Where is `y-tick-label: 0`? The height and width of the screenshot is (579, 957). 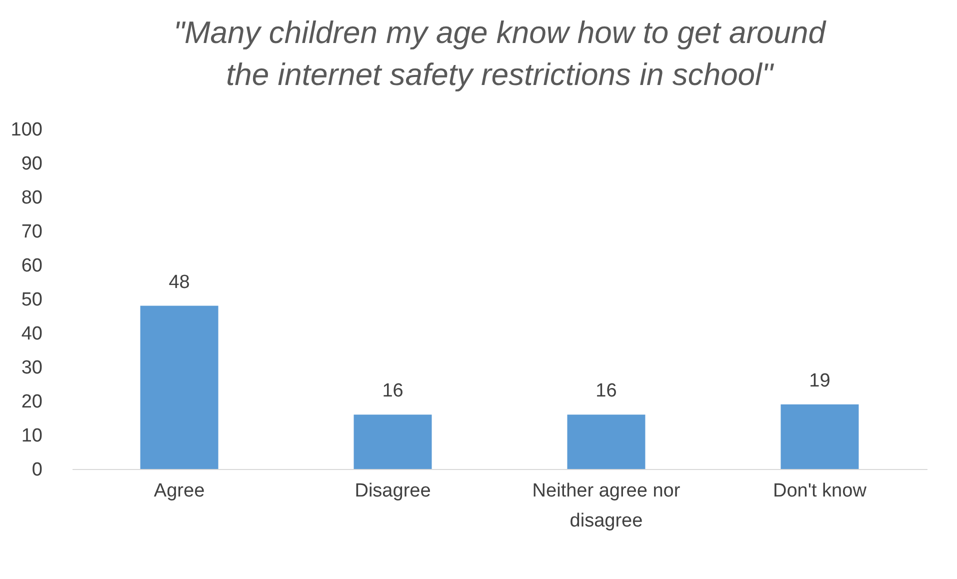
y-tick-label: 0 is located at coordinates (37, 470).